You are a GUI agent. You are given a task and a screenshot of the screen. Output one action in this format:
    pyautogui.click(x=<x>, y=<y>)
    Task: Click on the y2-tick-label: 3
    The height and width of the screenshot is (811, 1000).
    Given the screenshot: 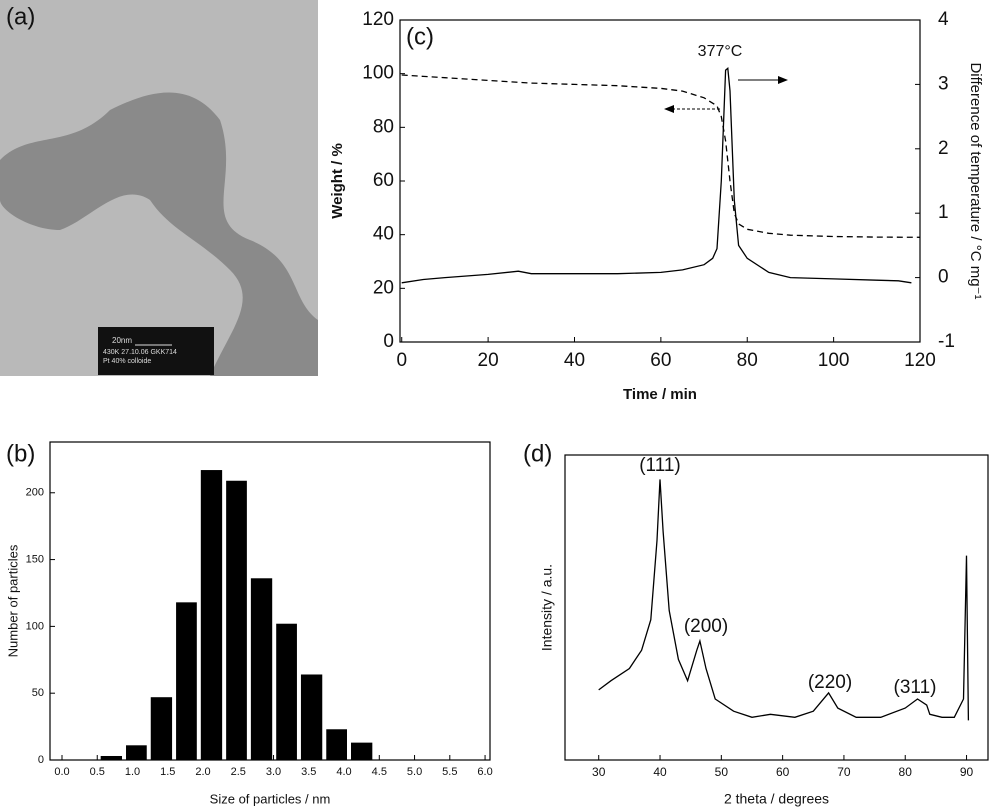 What is the action you would take?
    pyautogui.click(x=943, y=83)
    